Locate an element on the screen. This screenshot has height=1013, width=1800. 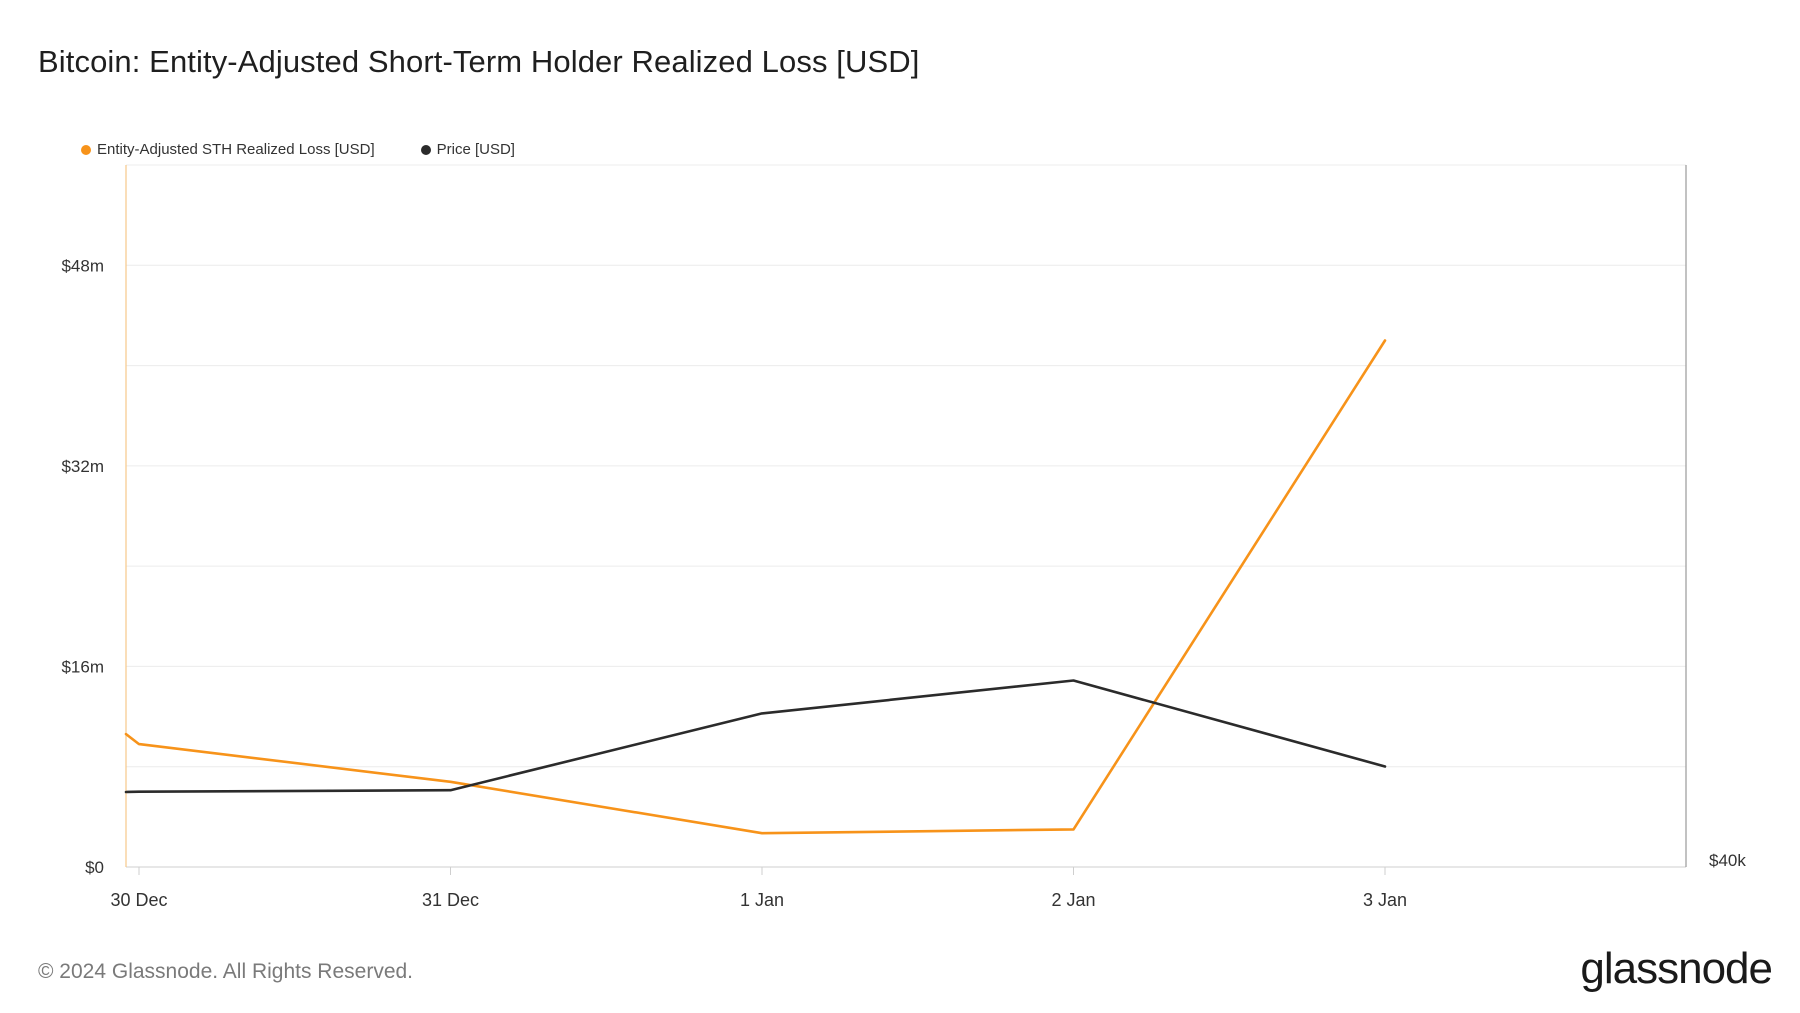
legend-dot-sth-loss is located at coordinates (86, 149).